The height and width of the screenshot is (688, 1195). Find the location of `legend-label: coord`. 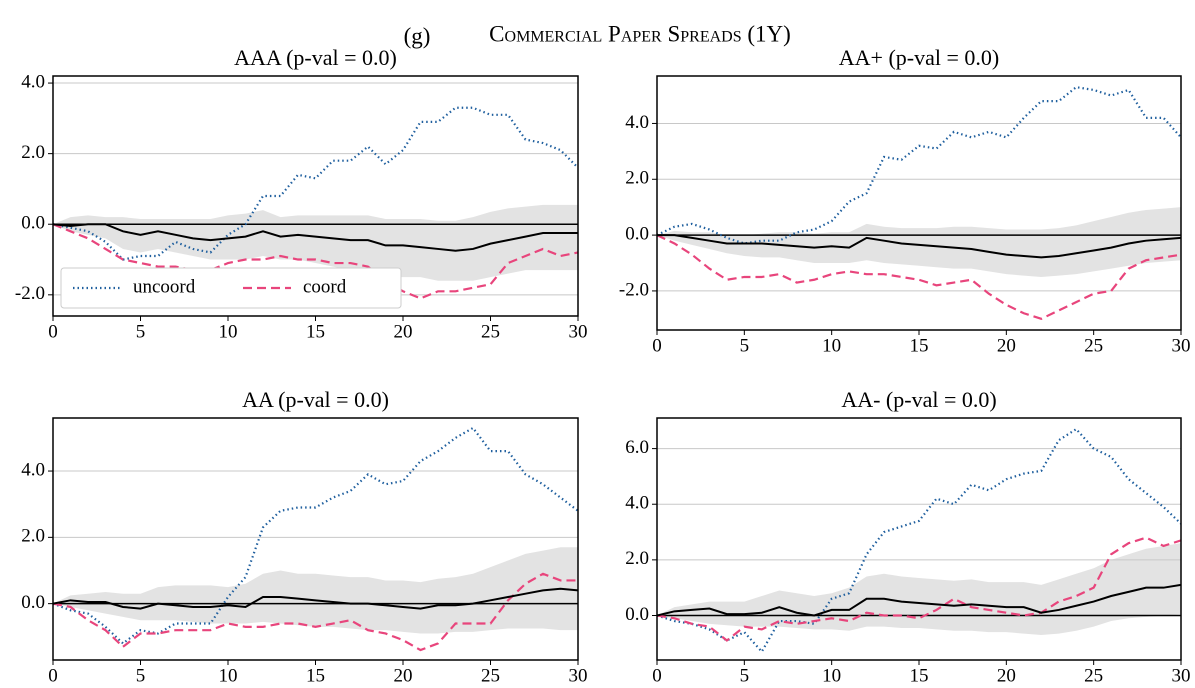

legend-label: coord is located at coordinates (325, 286).